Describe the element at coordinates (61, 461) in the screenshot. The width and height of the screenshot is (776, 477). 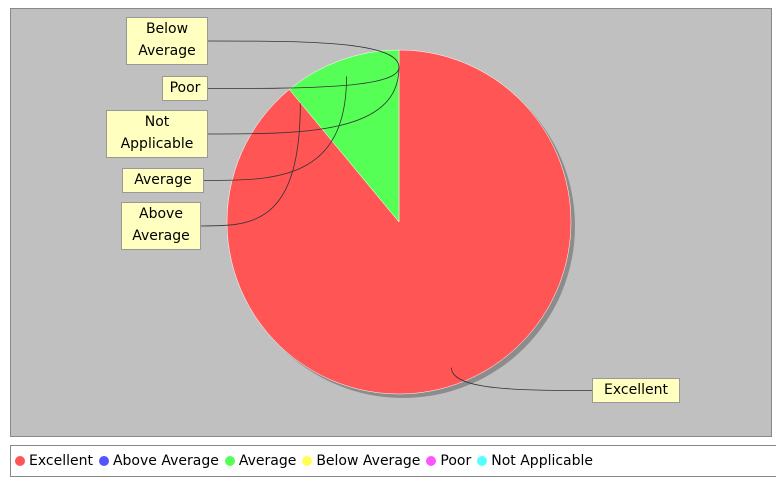
I see `legend-label: Excellent` at that location.